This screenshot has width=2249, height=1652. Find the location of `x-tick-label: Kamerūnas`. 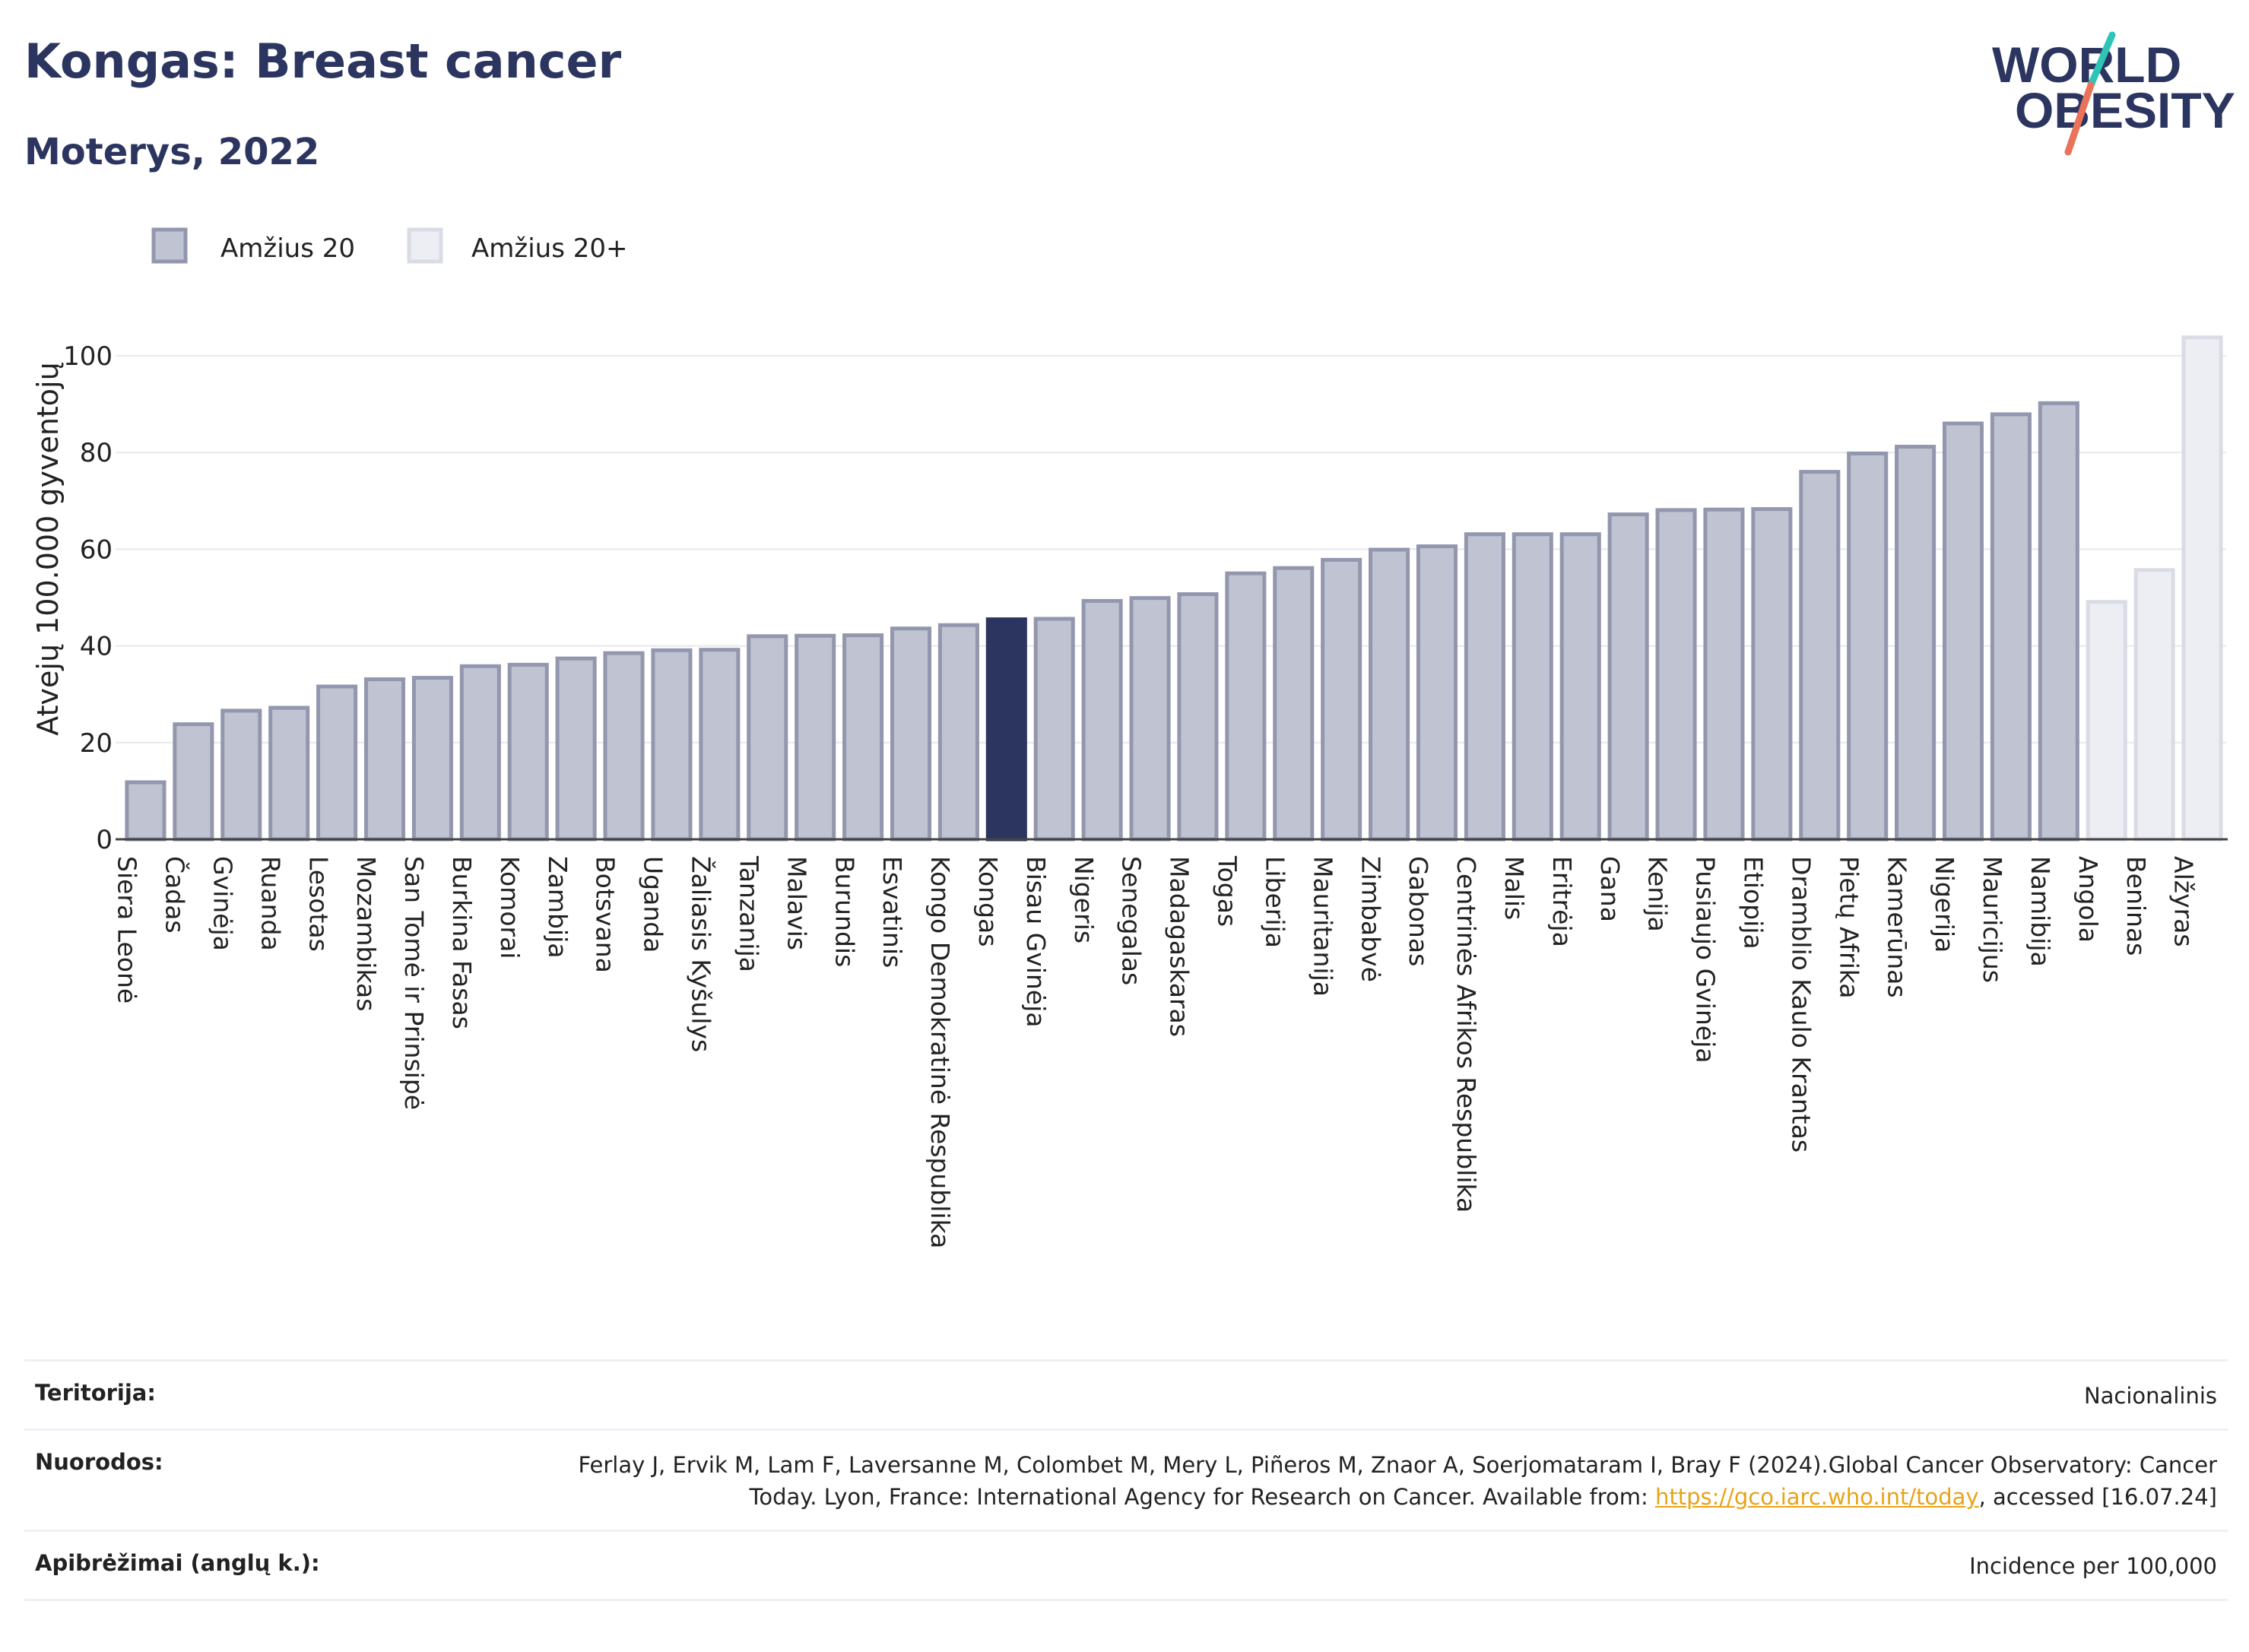

x-tick-label: Kamerūnas is located at coordinates (1896, 927).